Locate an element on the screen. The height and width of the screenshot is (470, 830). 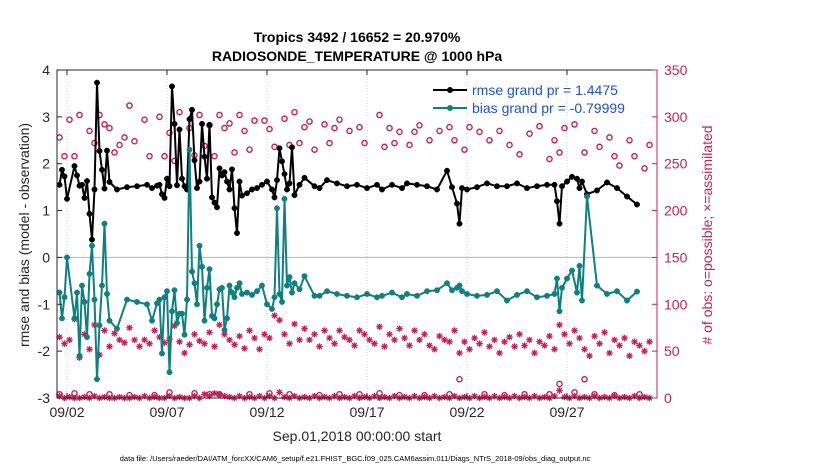
x-tick-label: 09/17 is located at coordinates (366, 412).